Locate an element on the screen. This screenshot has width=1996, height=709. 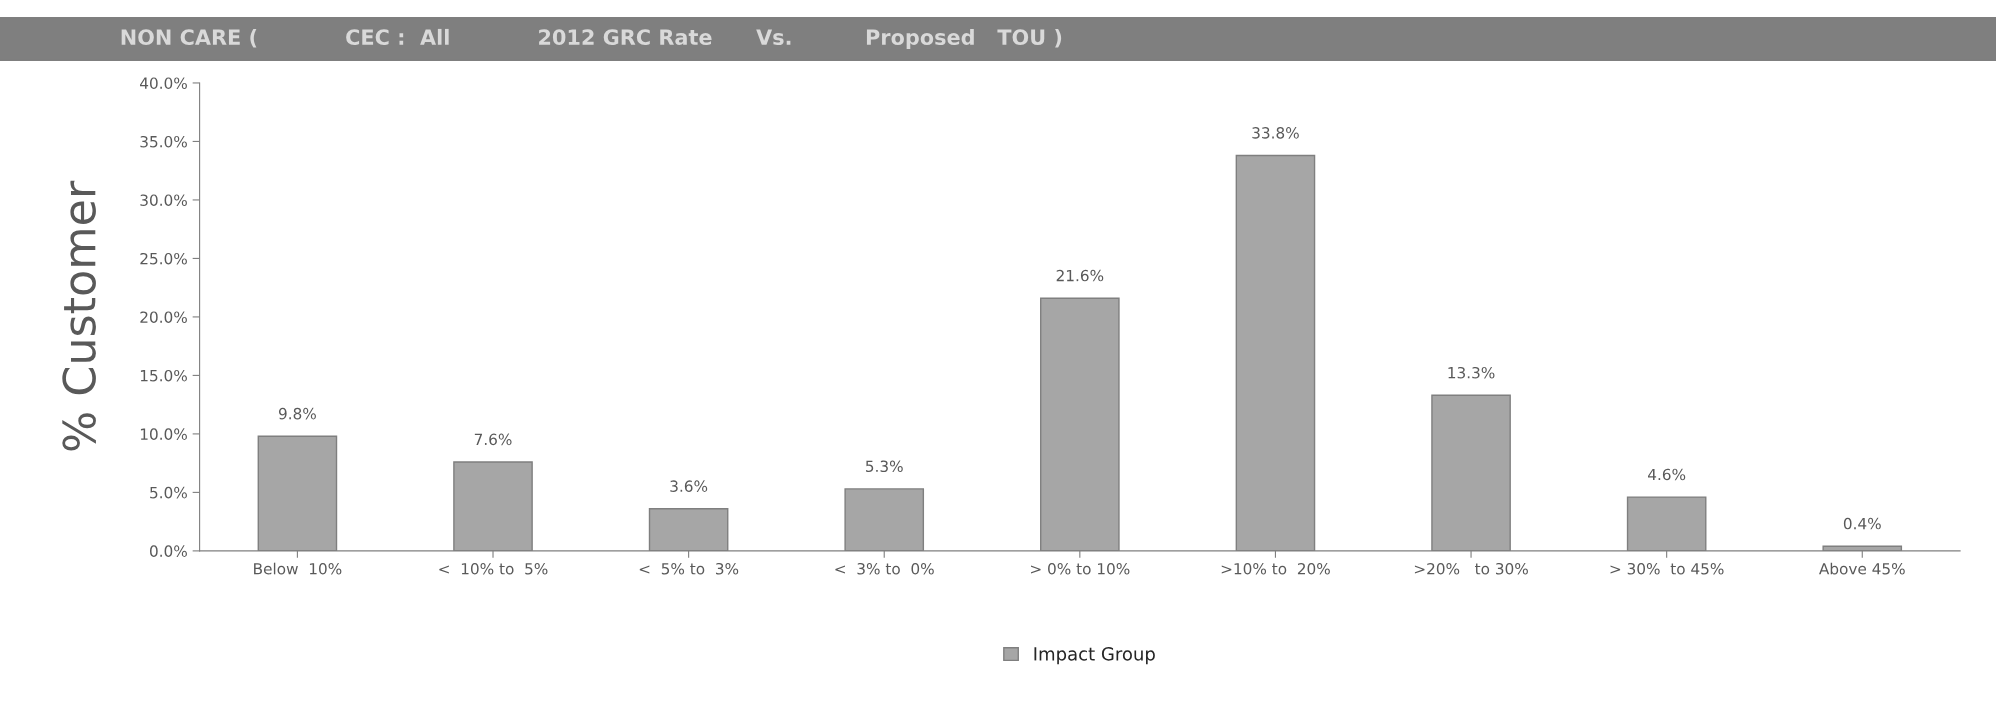
x-tick-label: < 10% to 5% is located at coordinates (493, 568).